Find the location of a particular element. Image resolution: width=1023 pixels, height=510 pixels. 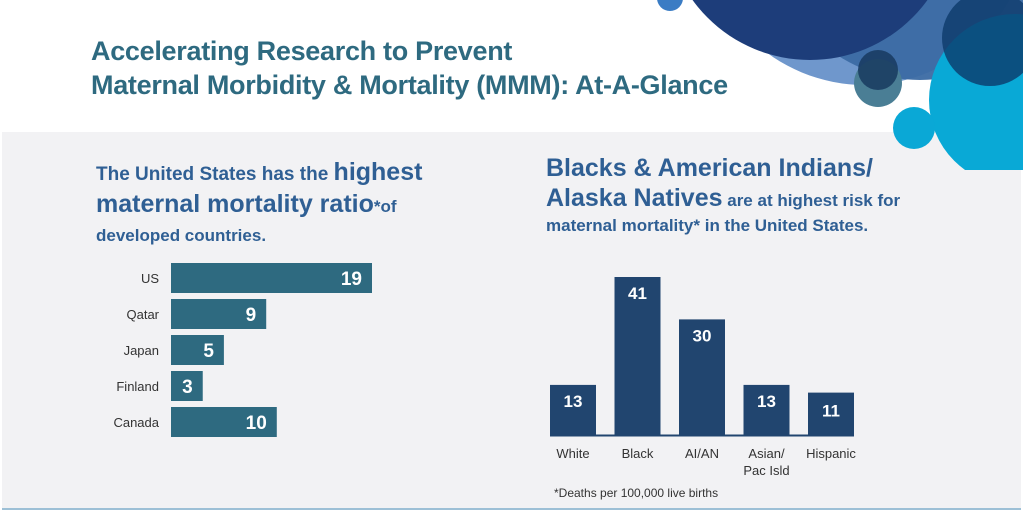

heading-emphasis: highest is located at coordinates (378, 172).